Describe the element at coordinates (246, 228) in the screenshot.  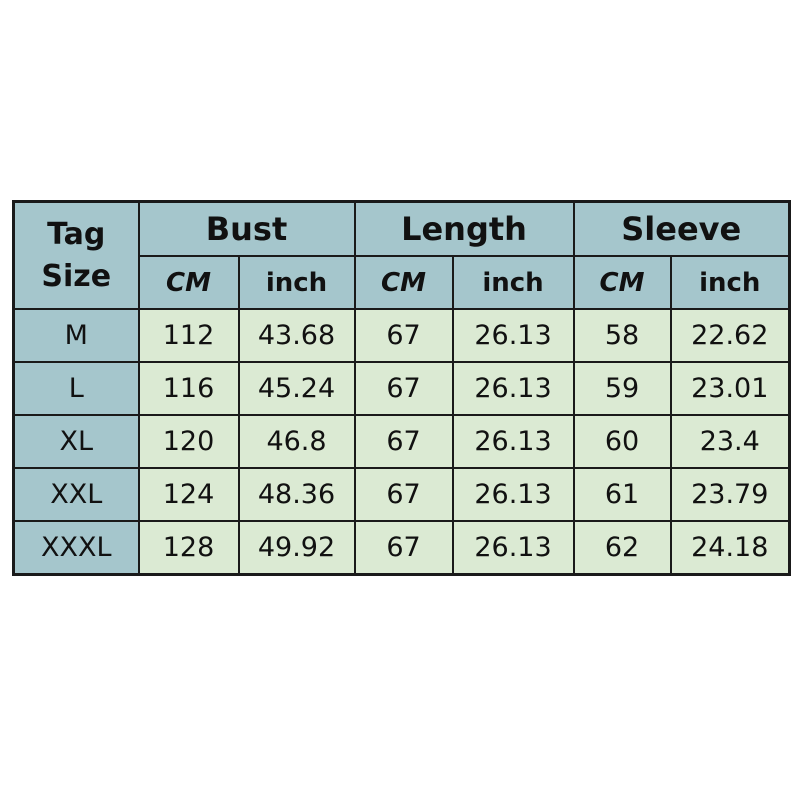
I see `bust-header: Bust` at that location.